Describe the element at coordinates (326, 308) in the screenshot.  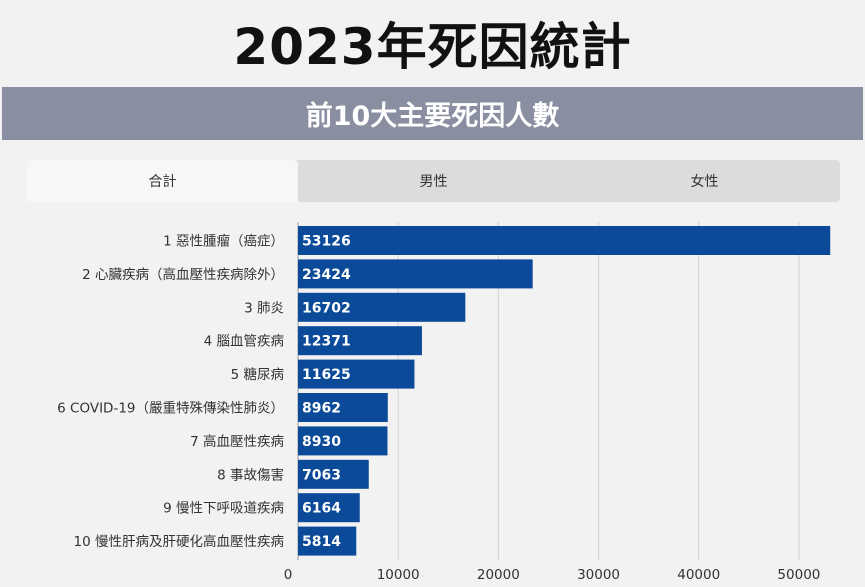
I see `bar-value-label: 16702` at that location.